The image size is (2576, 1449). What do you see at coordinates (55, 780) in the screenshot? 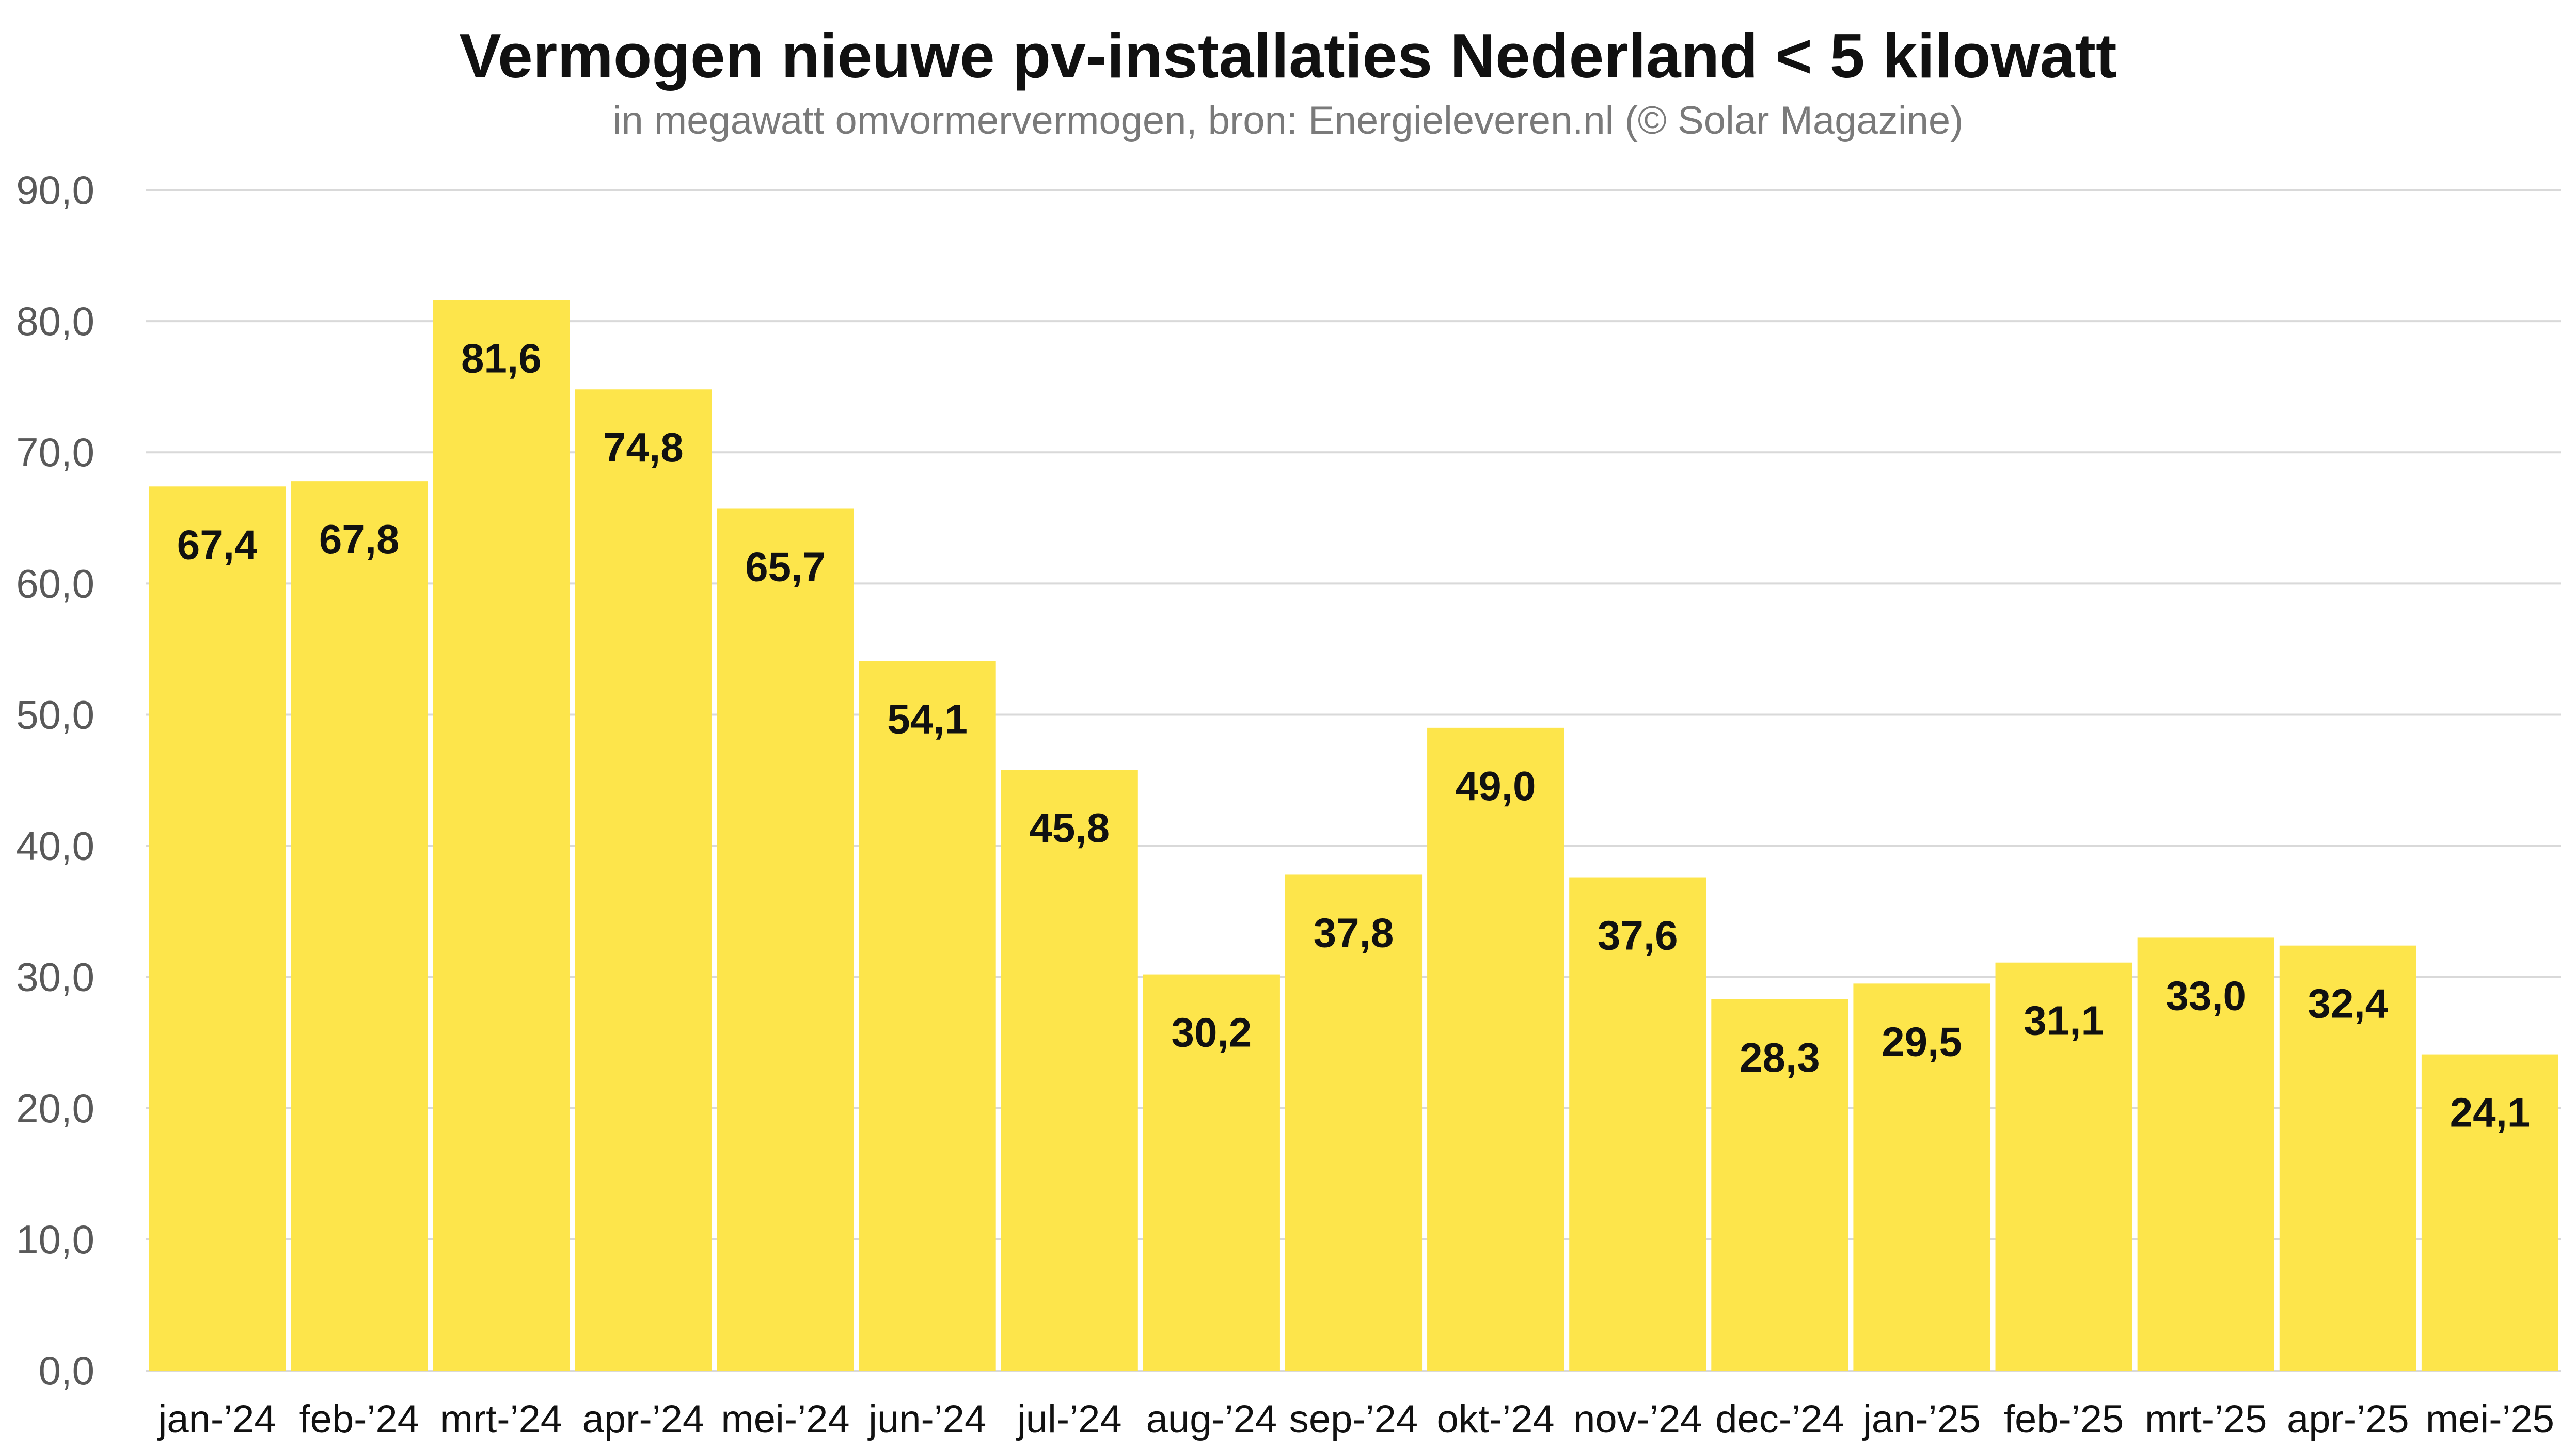
I see `y-axis: 0,0 10,0 20,0 30,0 40,0 50,0 60,0 70,0 80,0 90,0` at bounding box center [55, 780].